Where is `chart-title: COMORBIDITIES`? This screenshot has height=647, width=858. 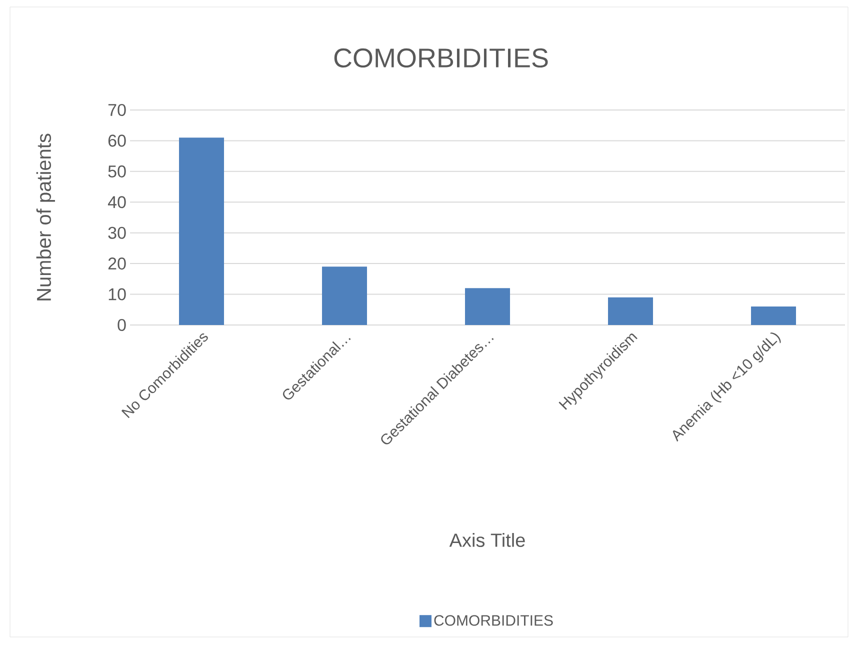 chart-title: COMORBIDITIES is located at coordinates (441, 58).